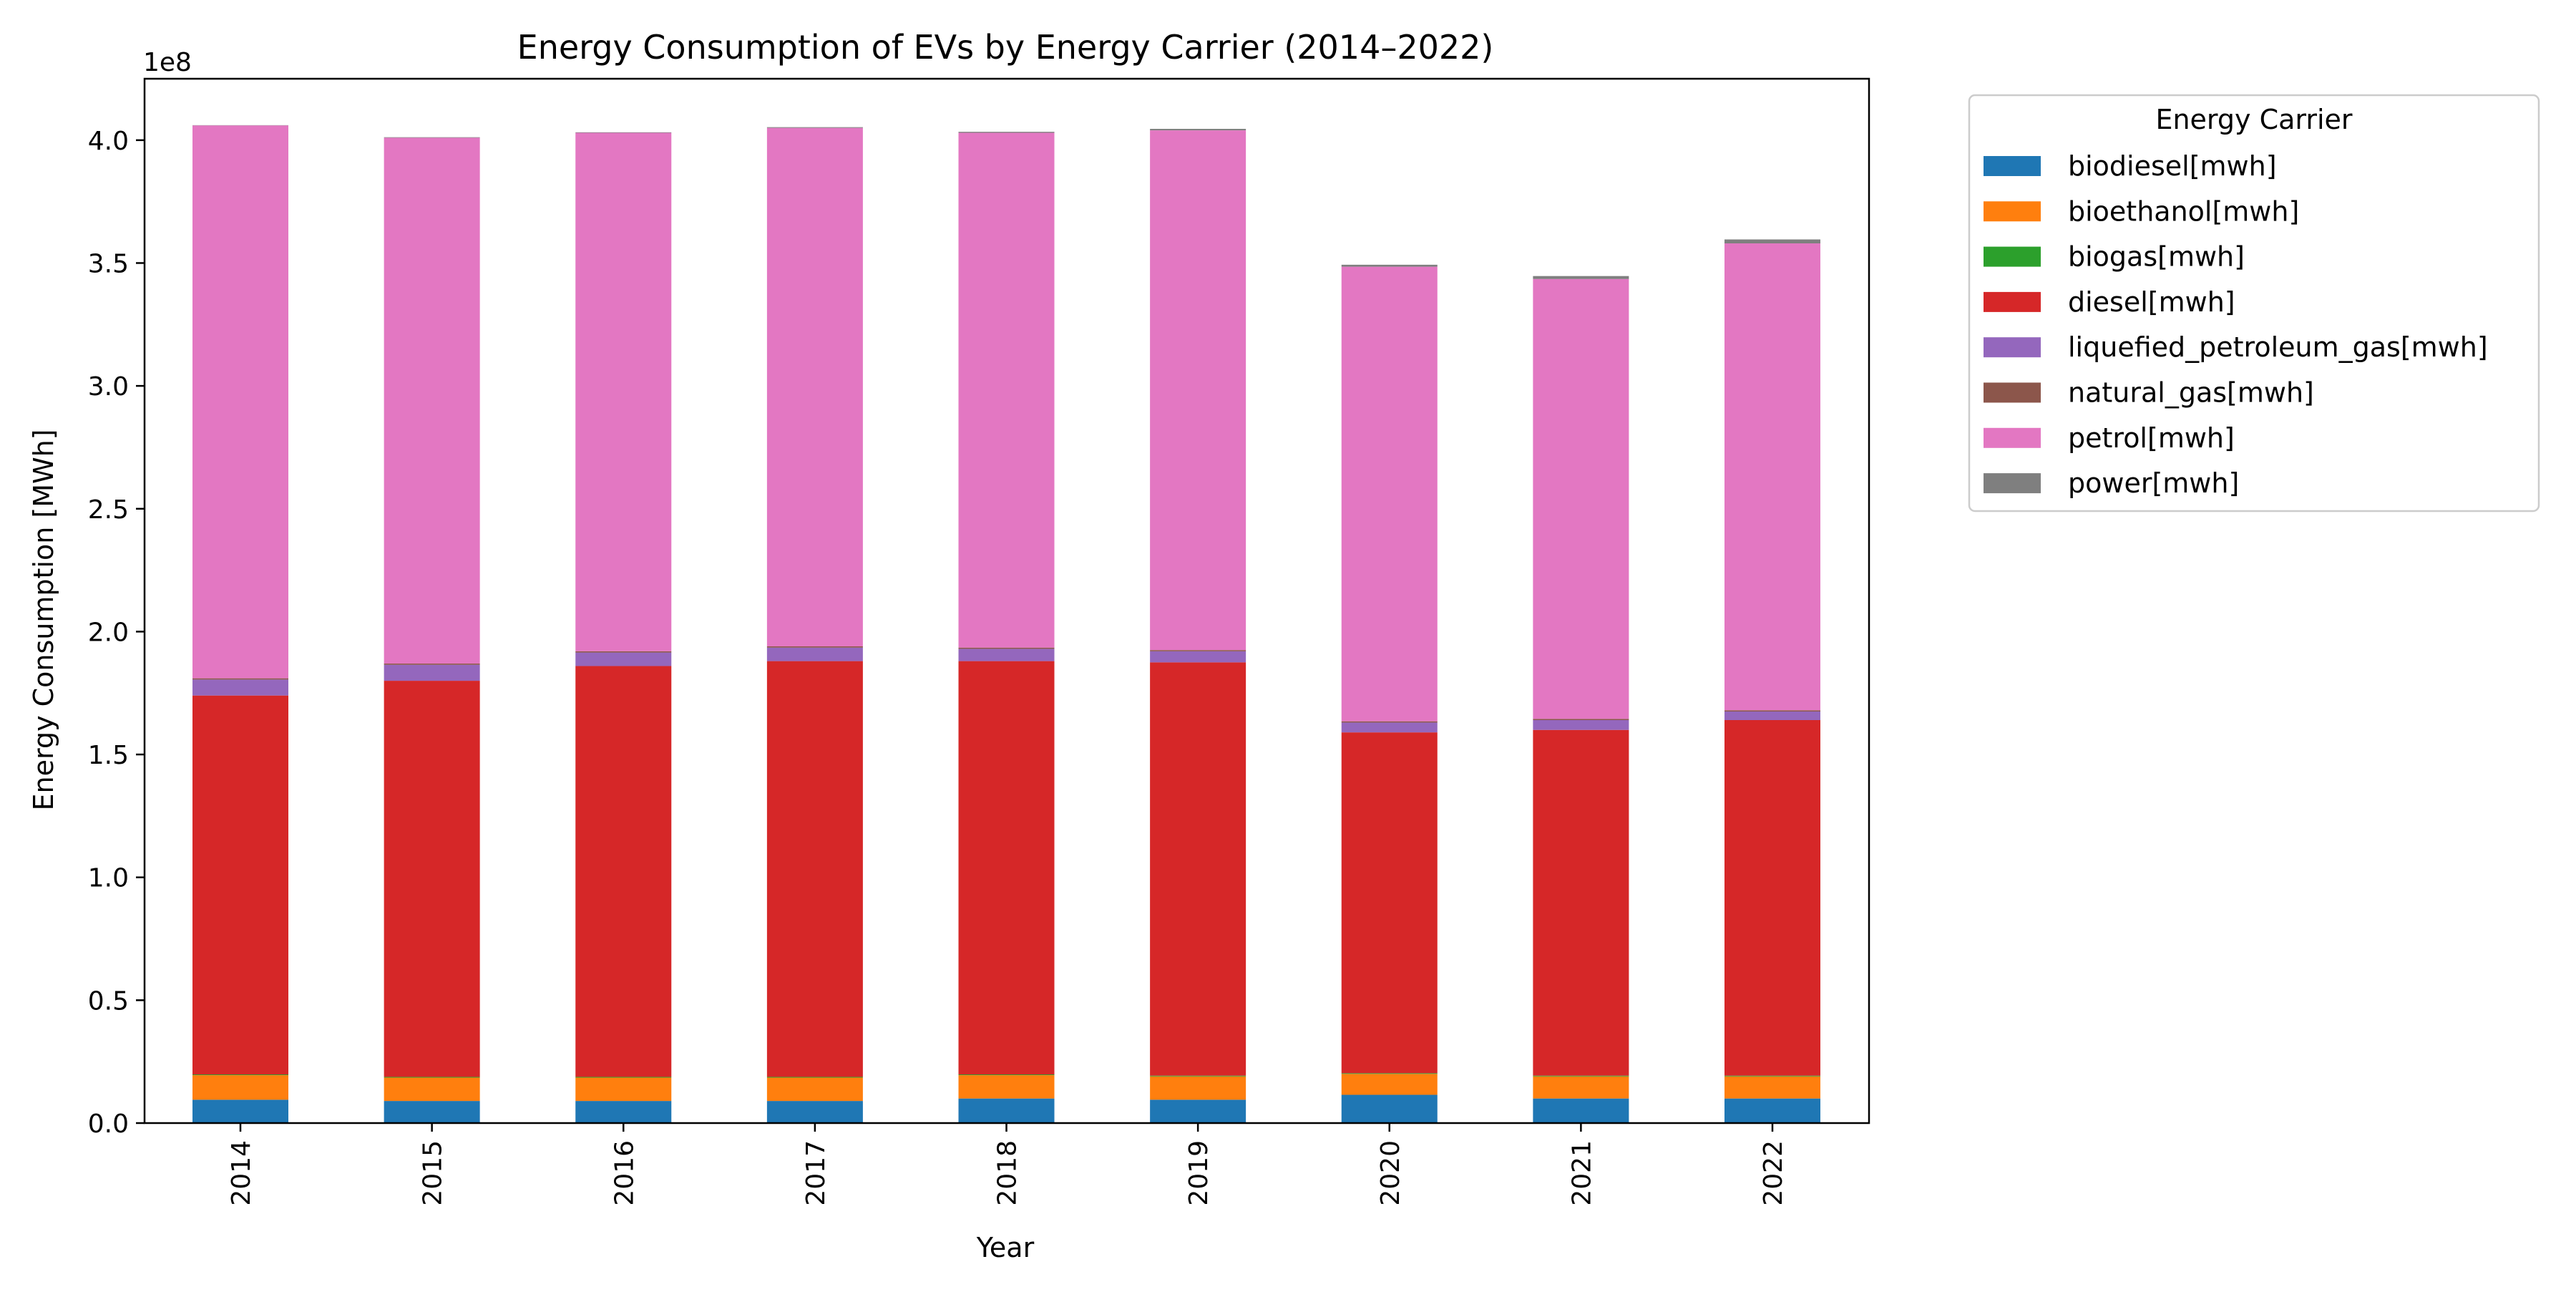  What do you see at coordinates (1007, 390) in the screenshot?
I see `bar-2018-petrolmwh` at bounding box center [1007, 390].